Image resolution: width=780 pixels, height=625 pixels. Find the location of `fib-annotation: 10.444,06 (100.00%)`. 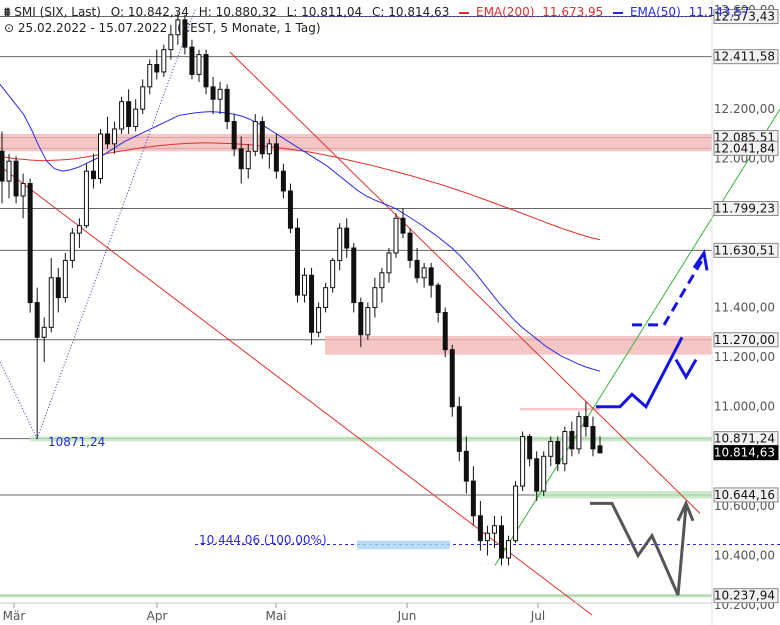

fib-annotation: 10.444,06 (100.00%) is located at coordinates (263, 540).